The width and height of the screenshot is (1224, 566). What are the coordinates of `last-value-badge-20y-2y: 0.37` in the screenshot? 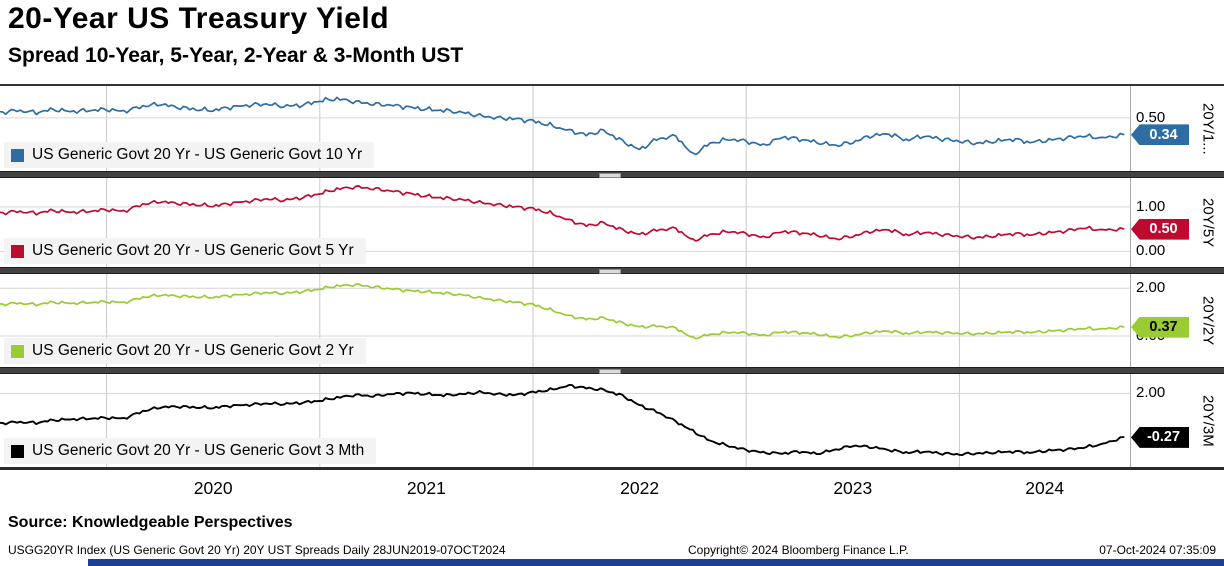 It's located at (1160, 327).